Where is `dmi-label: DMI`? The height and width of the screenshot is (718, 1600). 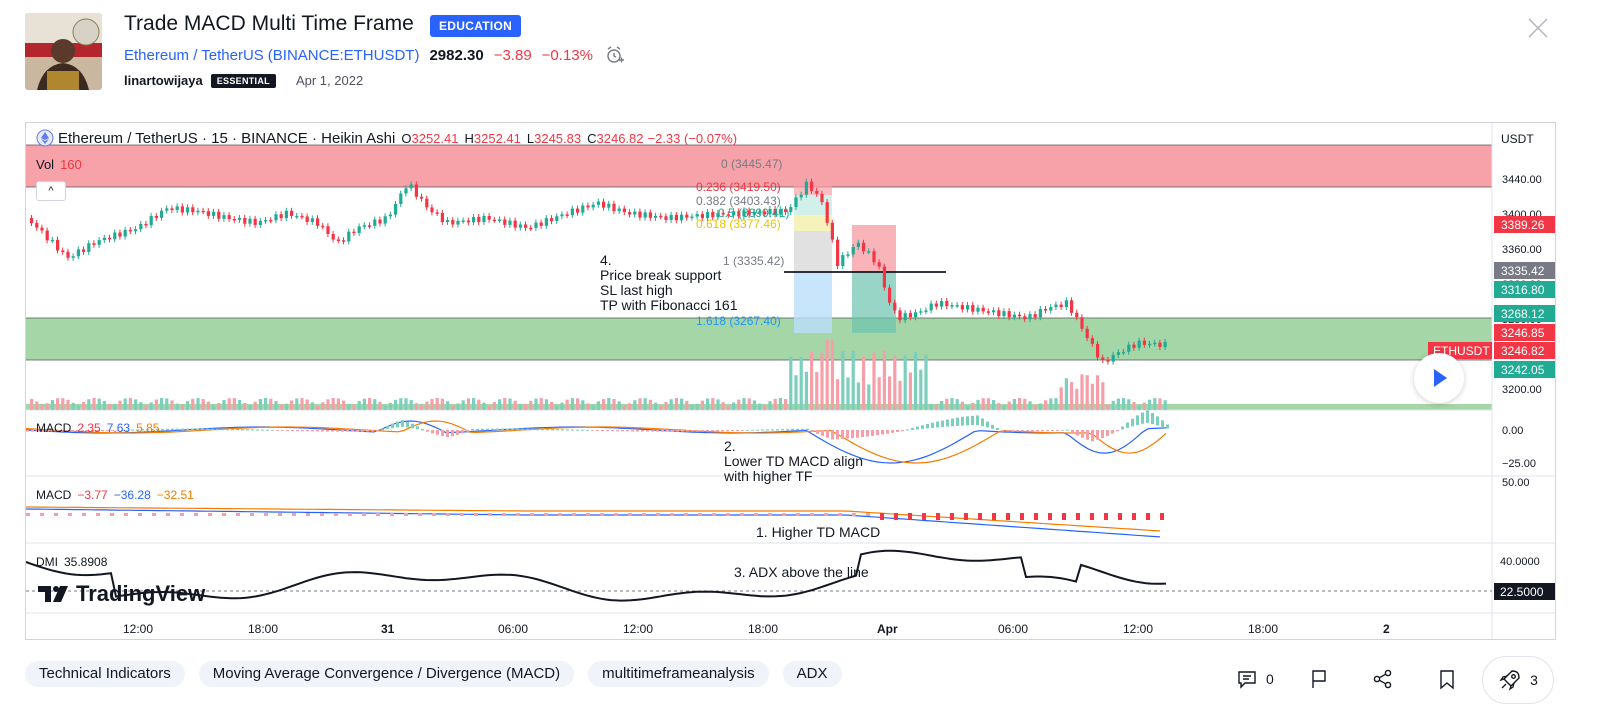 dmi-label: DMI is located at coordinates (47, 562).